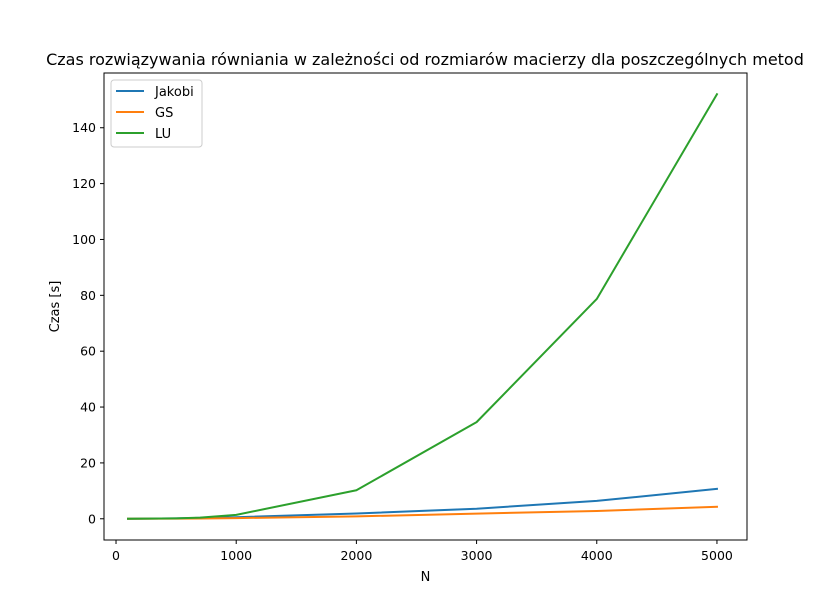 This screenshot has width=830, height=608. I want to click on y-axis-ticks: 0 20 40 60 80 100 120 140, so click(88, 323).